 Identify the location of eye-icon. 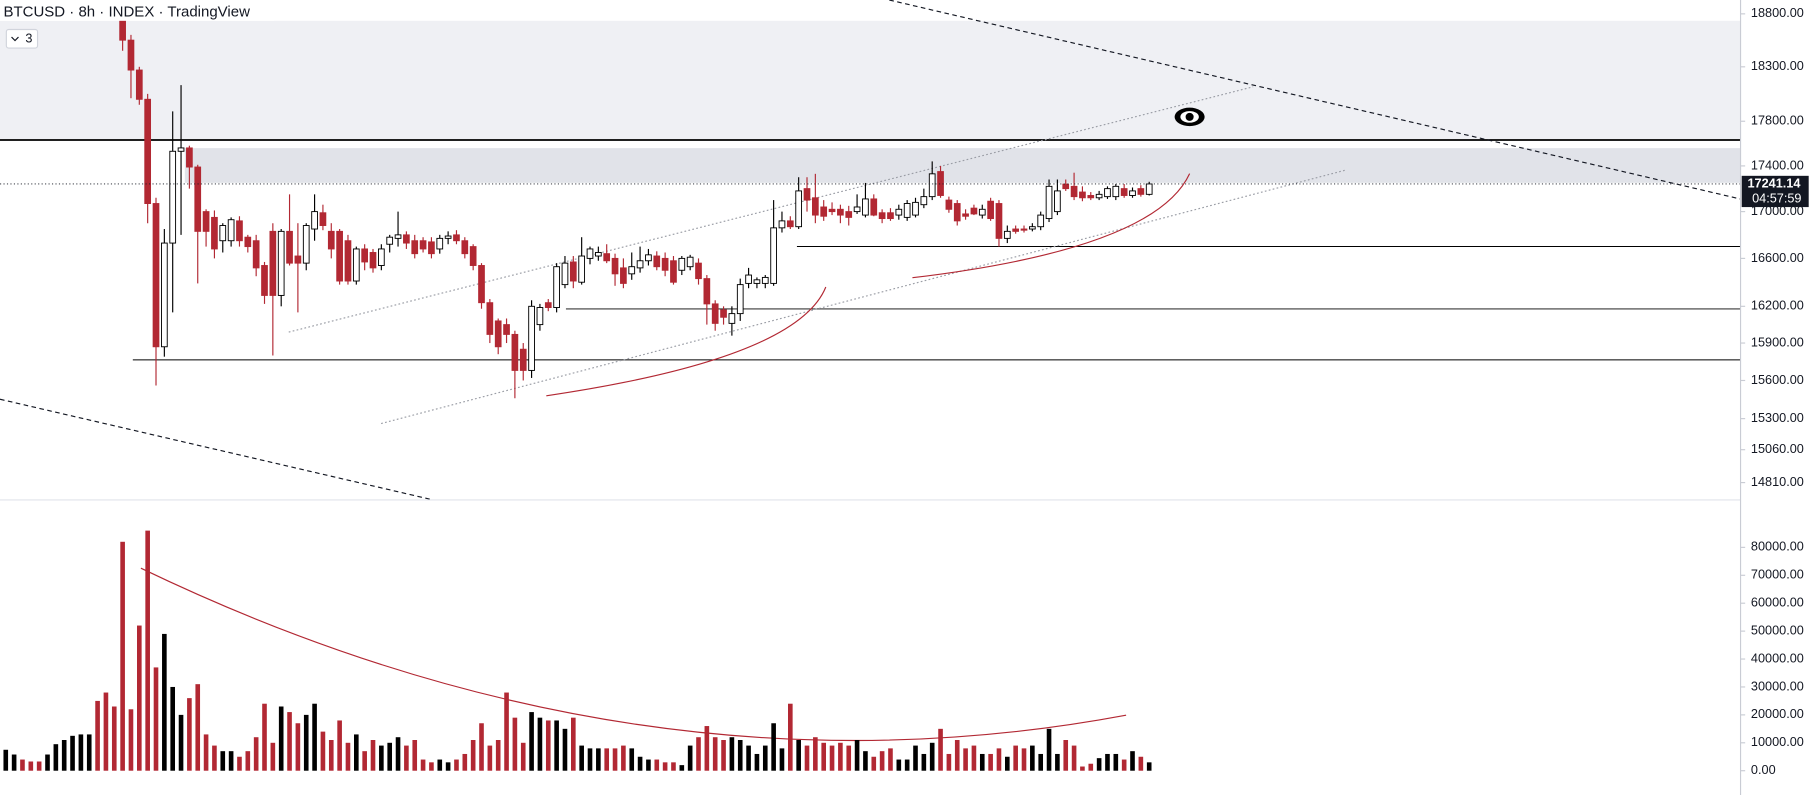
(1189, 117).